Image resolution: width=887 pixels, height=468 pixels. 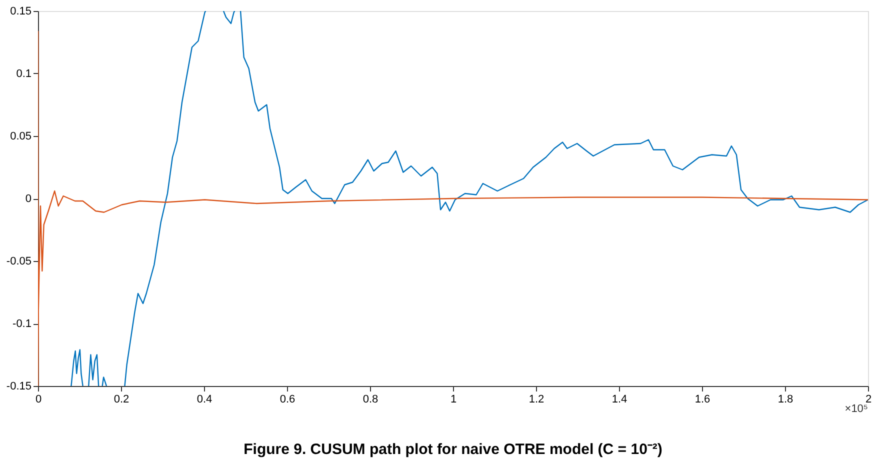 What do you see at coordinates (19, 386) in the screenshot?
I see `y-tick-label: -0.15` at bounding box center [19, 386].